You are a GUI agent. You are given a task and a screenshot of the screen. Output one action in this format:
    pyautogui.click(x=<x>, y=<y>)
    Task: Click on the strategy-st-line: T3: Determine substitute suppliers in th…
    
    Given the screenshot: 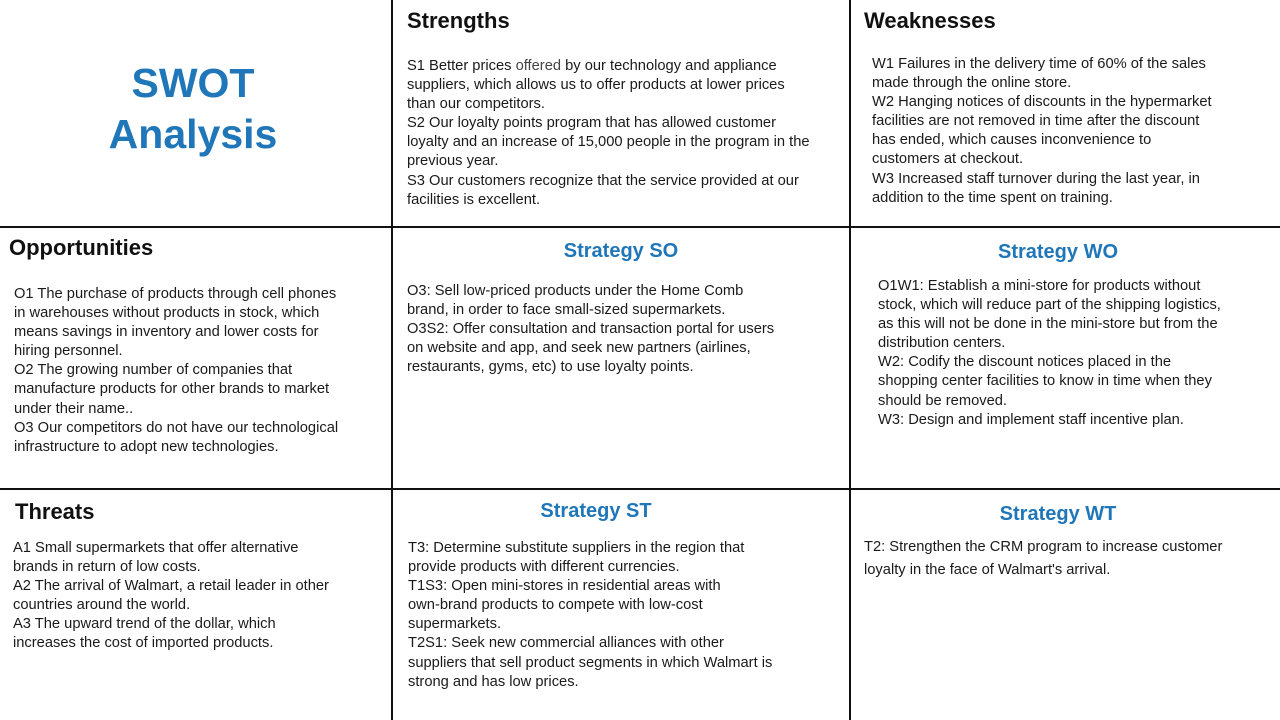 What is the action you would take?
    pyautogui.click(x=576, y=548)
    